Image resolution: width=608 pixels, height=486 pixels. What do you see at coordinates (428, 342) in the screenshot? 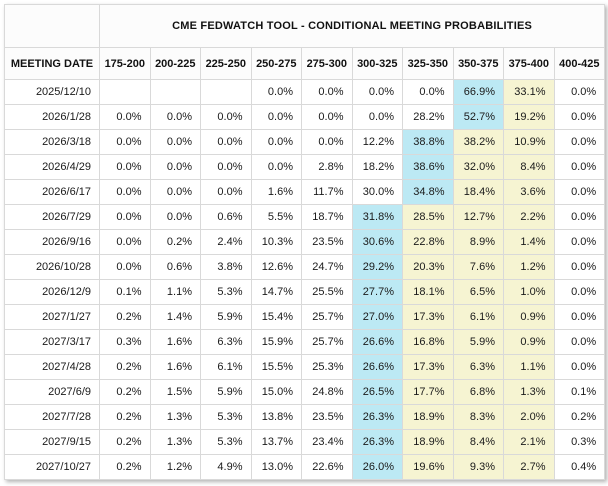
I see `probability-cell: 16.8%` at bounding box center [428, 342].